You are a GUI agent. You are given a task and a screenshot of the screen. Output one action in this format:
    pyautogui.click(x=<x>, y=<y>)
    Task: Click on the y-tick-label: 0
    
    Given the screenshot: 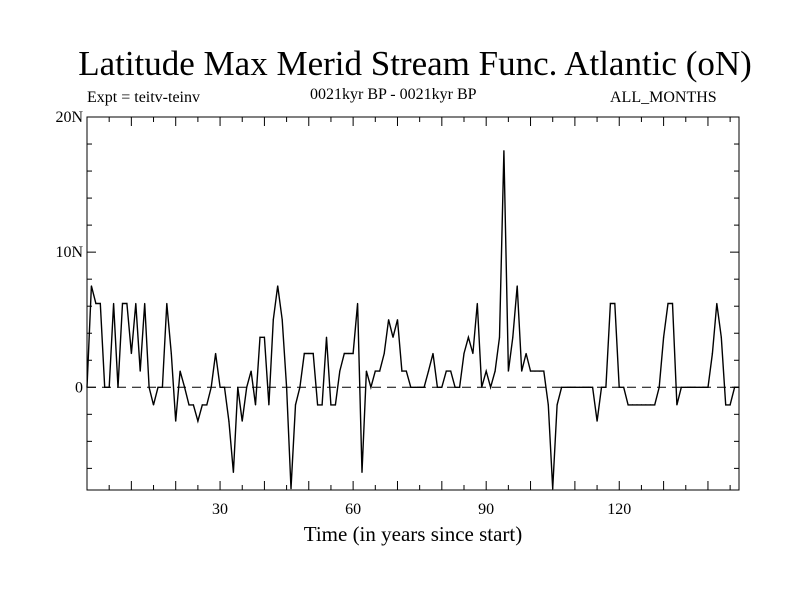 What is the action you would take?
    pyautogui.click(x=79, y=387)
    